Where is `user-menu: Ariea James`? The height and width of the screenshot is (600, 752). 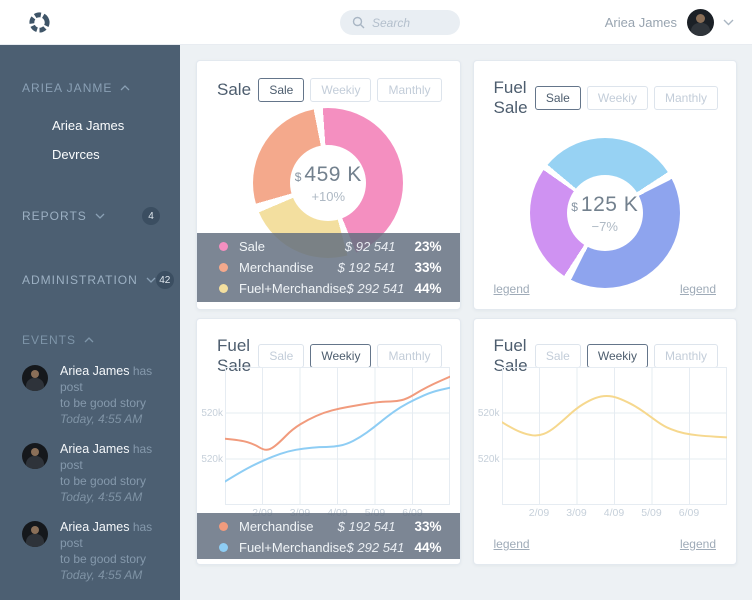
user-menu: Ariea James is located at coordinates (669, 22).